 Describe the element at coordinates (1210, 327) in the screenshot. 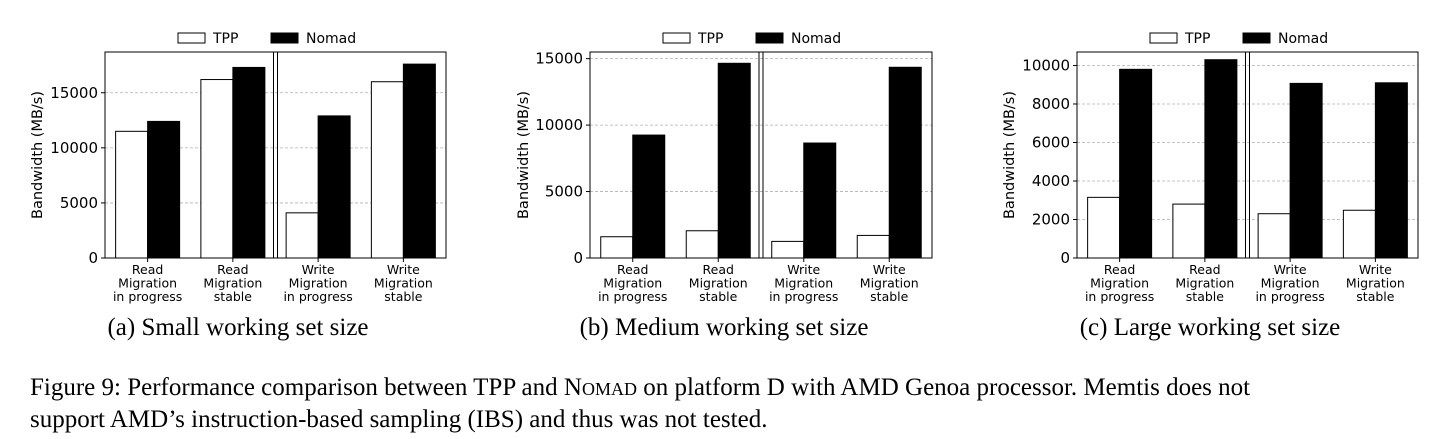

I see `subcaption: (c) Large working set size` at that location.